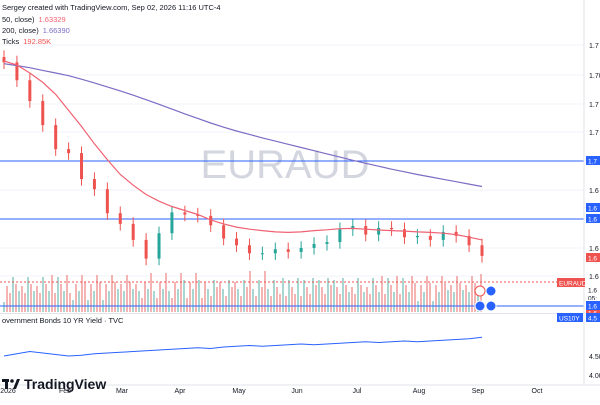 The image size is (600, 405). Describe the element at coordinates (65, 391) in the screenshot. I see `time-axis-label: Feb` at that location.